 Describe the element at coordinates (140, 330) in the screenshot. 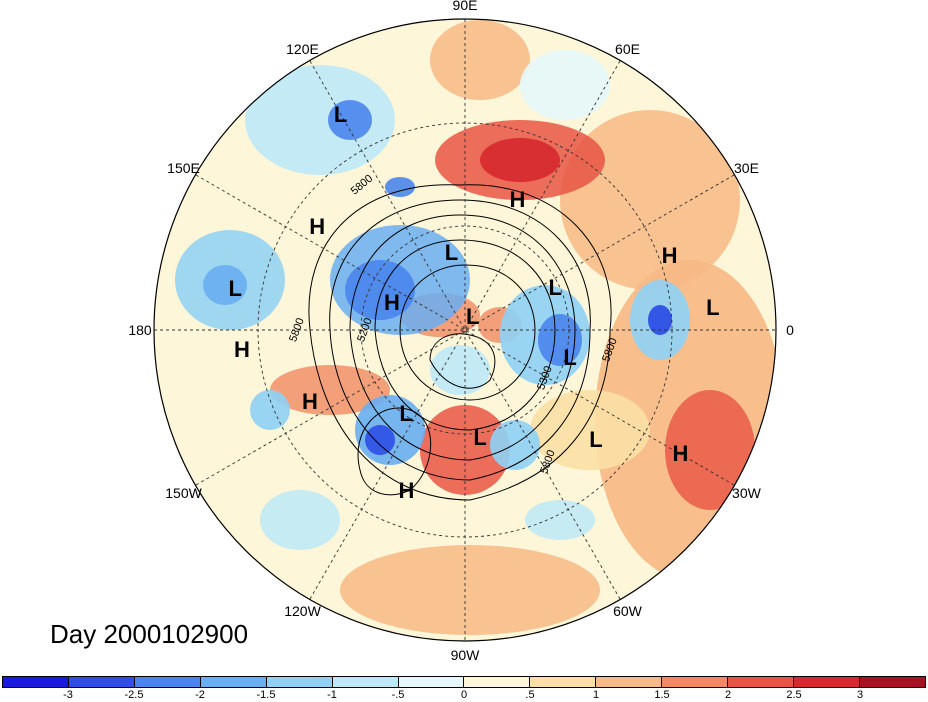

I see `longitude-label: 180` at that location.